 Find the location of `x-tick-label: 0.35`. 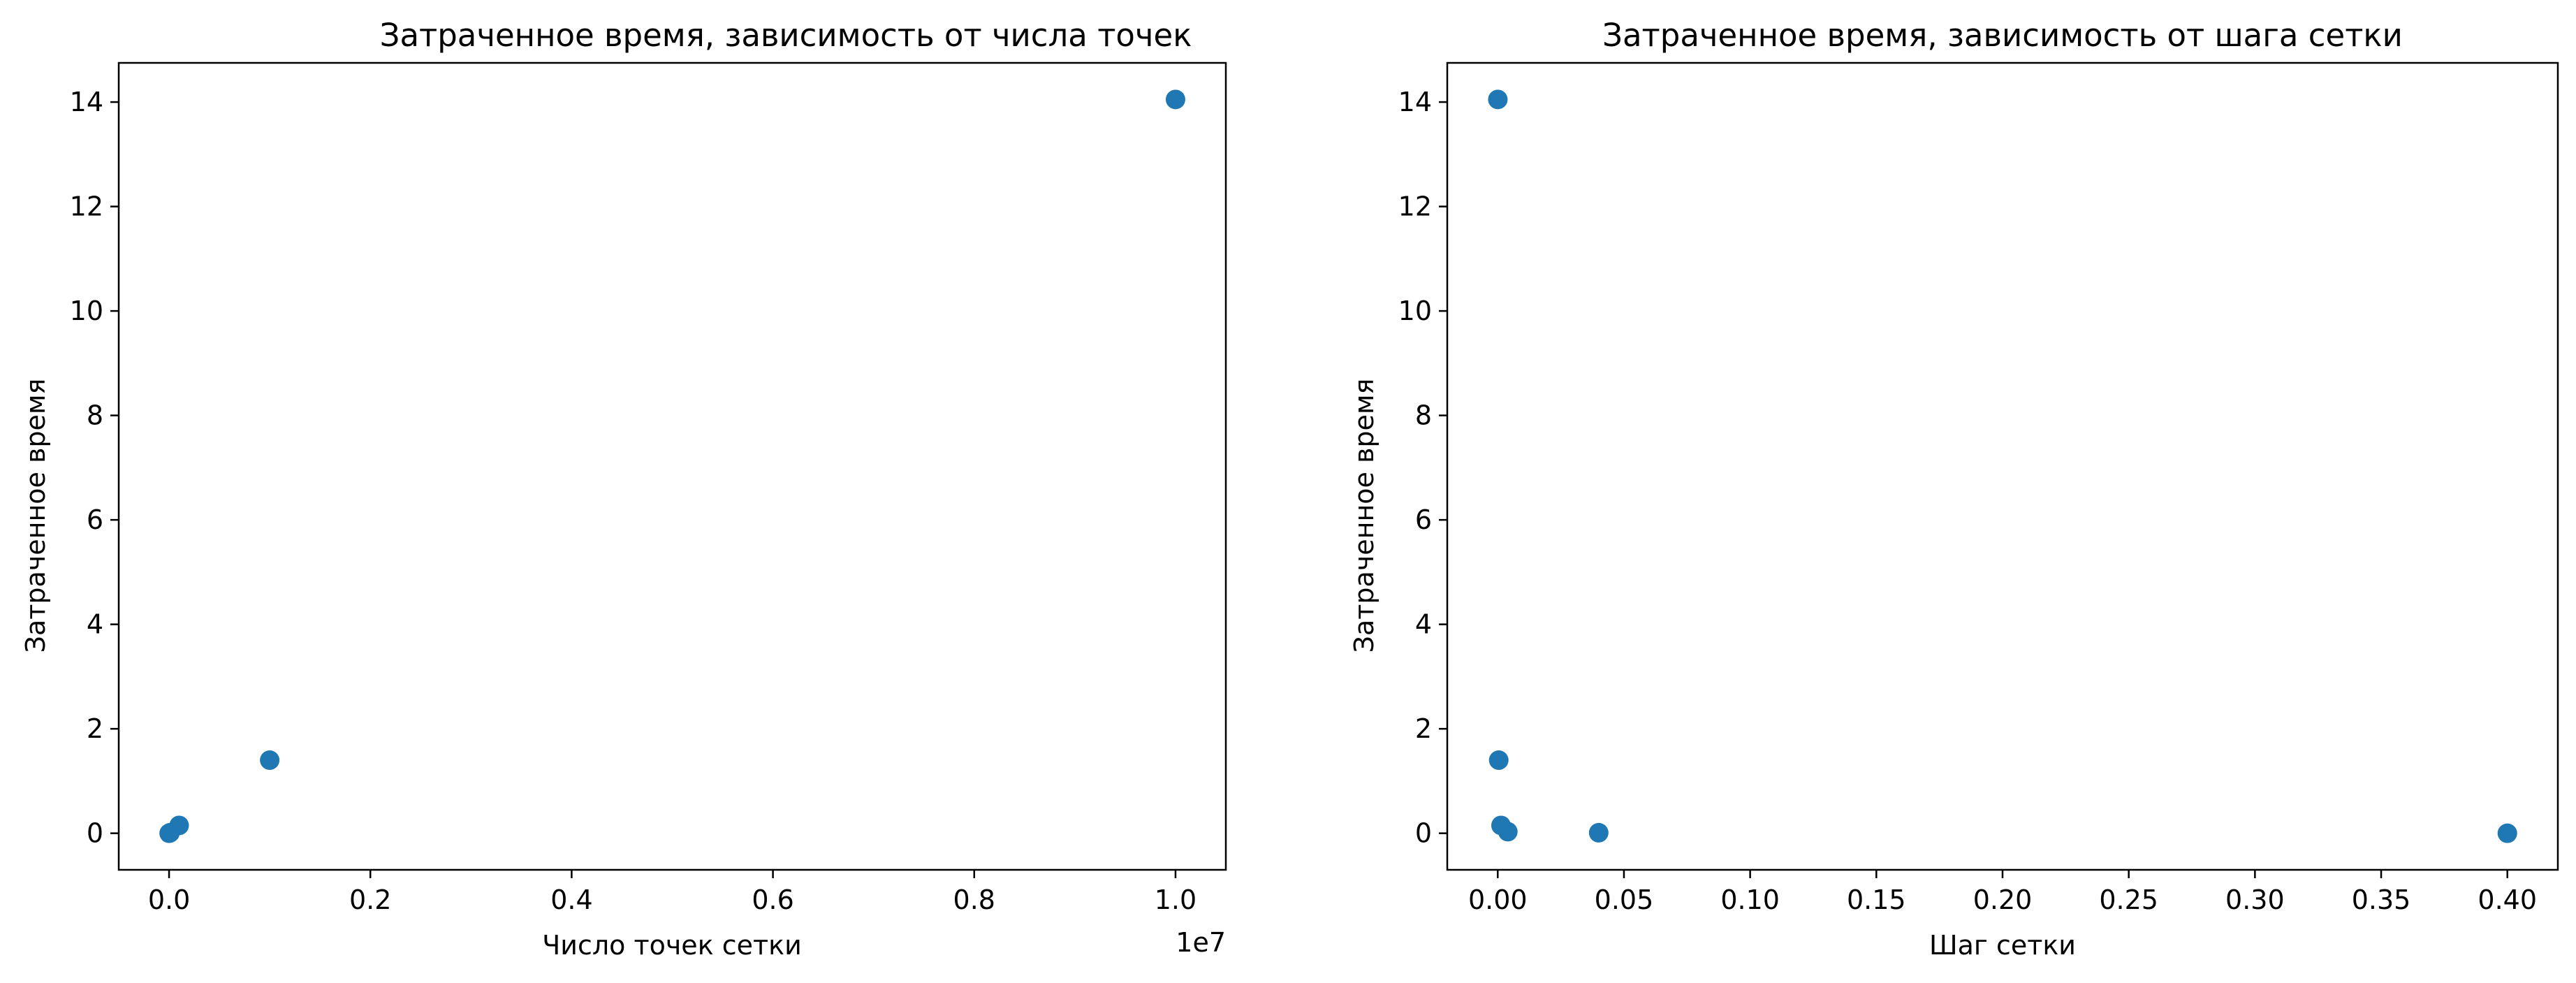

x-tick-label: 0.35 is located at coordinates (2381, 899).